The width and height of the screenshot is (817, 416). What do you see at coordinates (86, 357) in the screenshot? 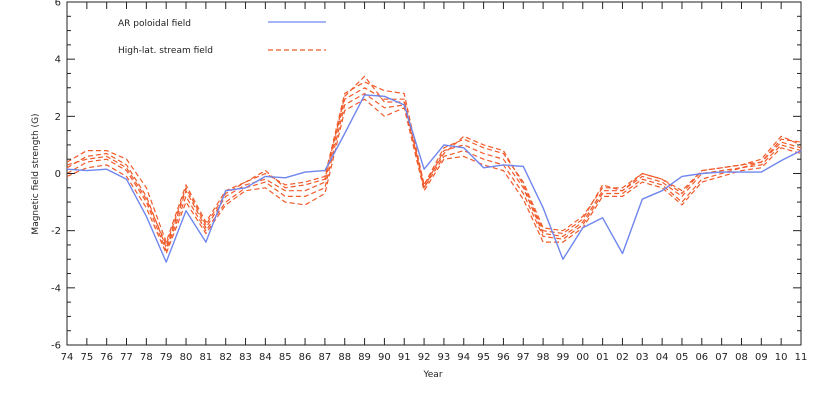
I see `x-tick-label: 75` at bounding box center [86, 357].